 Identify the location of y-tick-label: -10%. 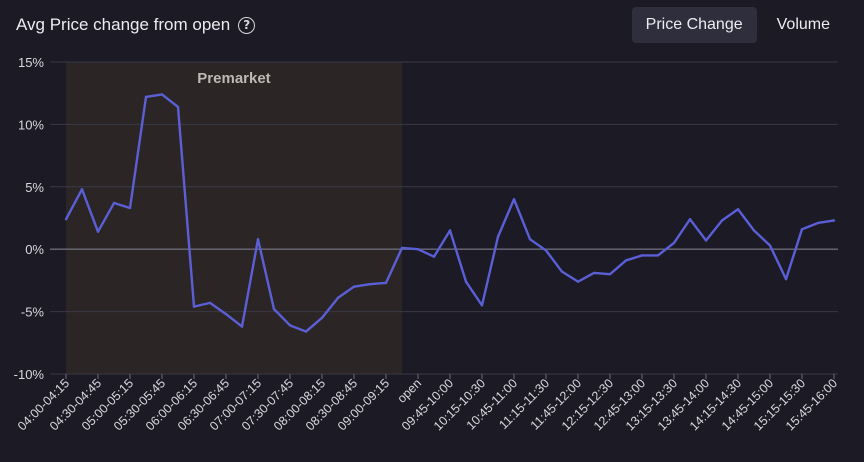
(29, 374).